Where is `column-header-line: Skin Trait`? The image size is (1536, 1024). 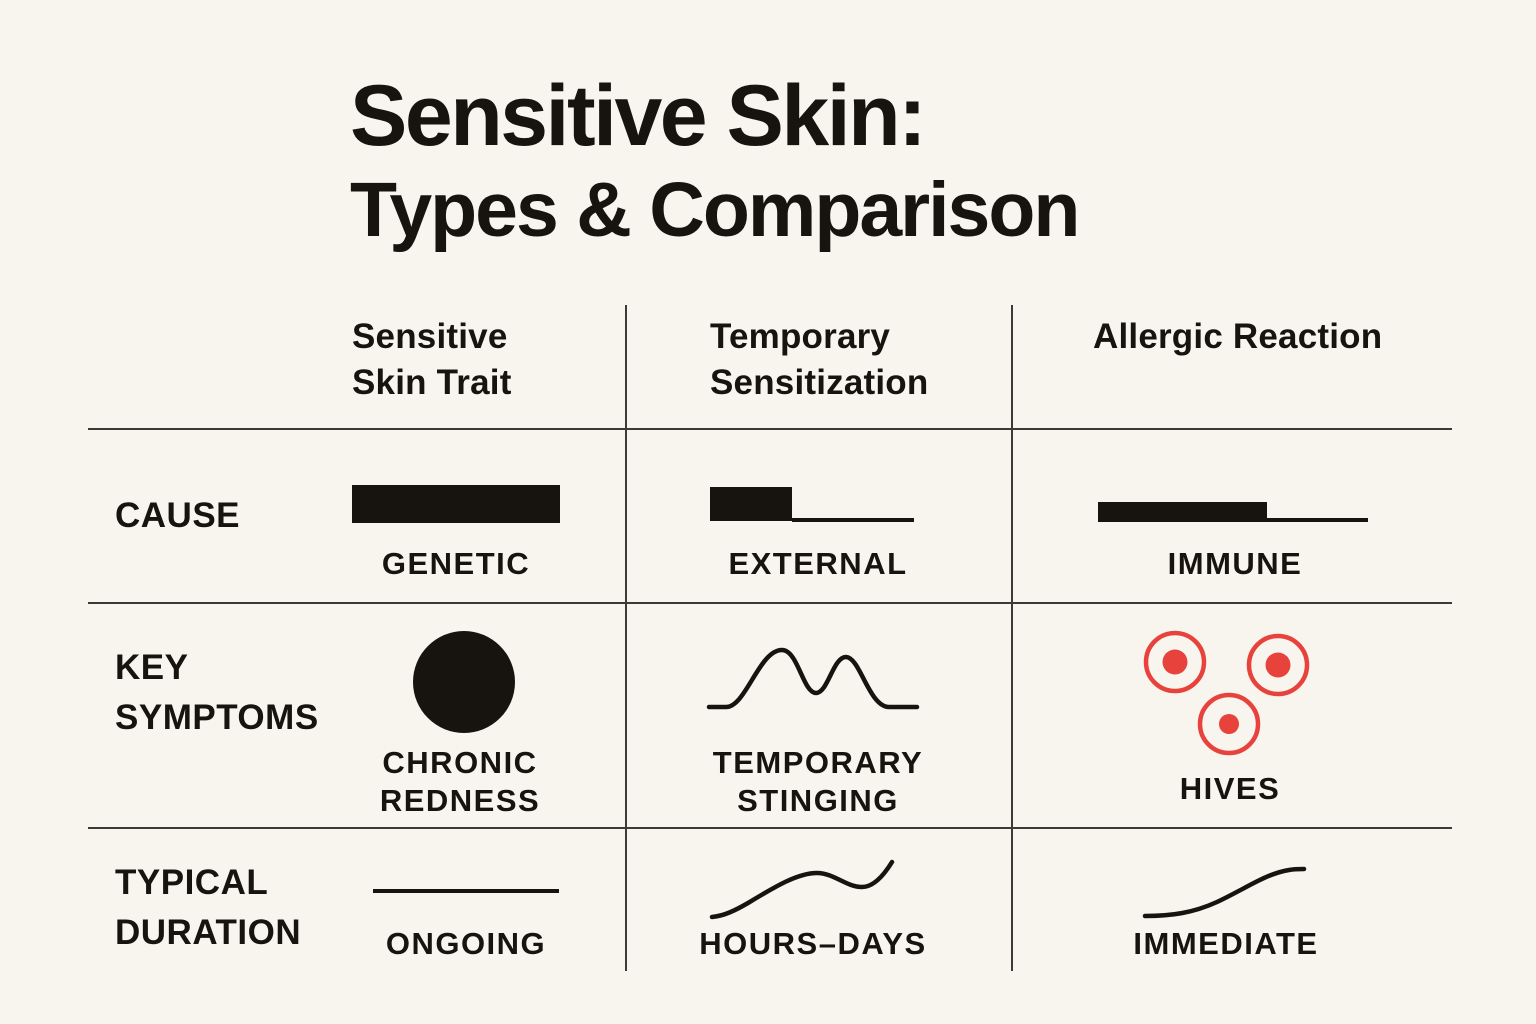 column-header-line: Skin Trait is located at coordinates (432, 382).